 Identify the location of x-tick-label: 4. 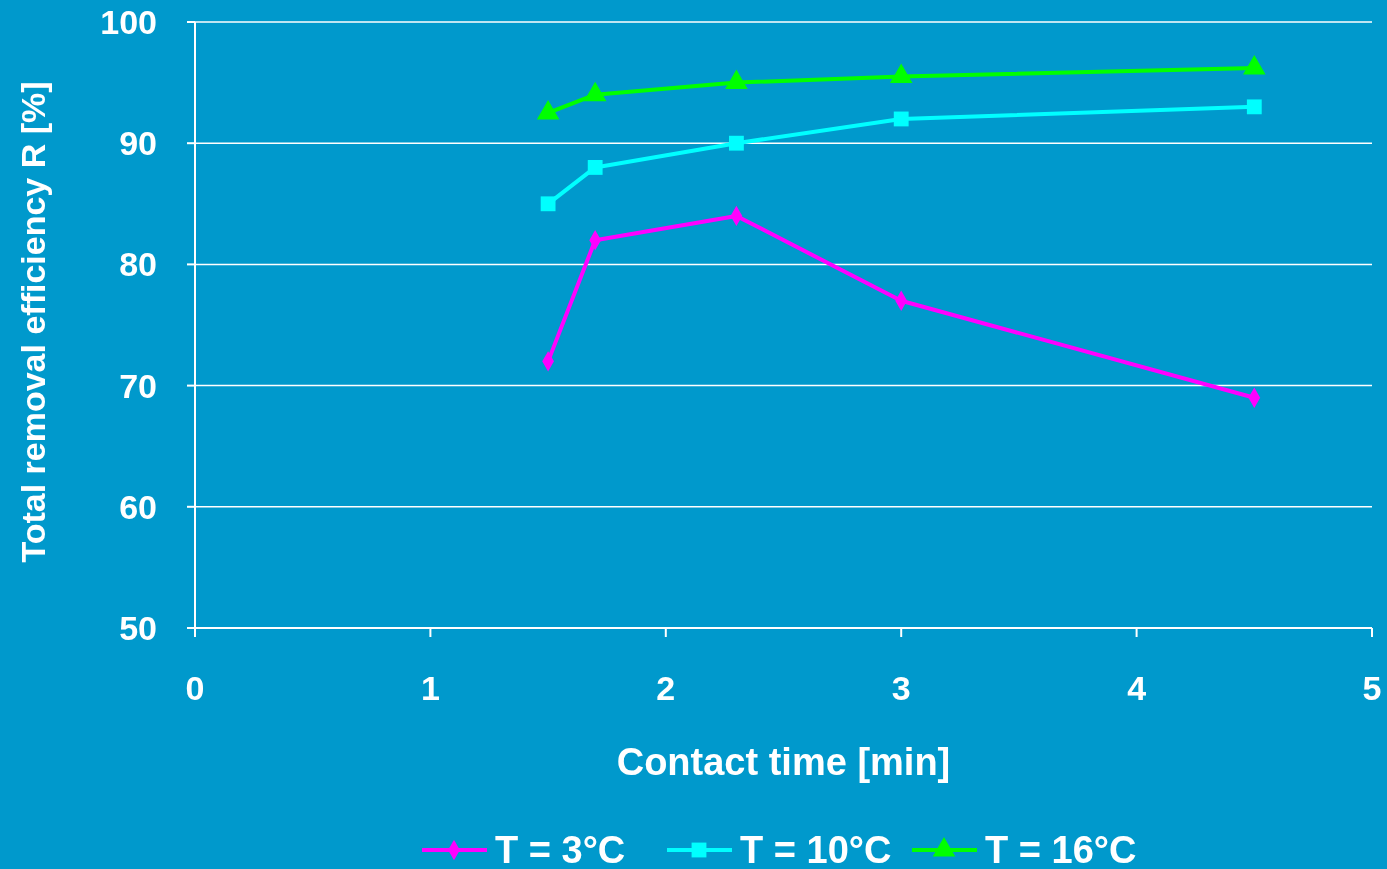
(1137, 688).